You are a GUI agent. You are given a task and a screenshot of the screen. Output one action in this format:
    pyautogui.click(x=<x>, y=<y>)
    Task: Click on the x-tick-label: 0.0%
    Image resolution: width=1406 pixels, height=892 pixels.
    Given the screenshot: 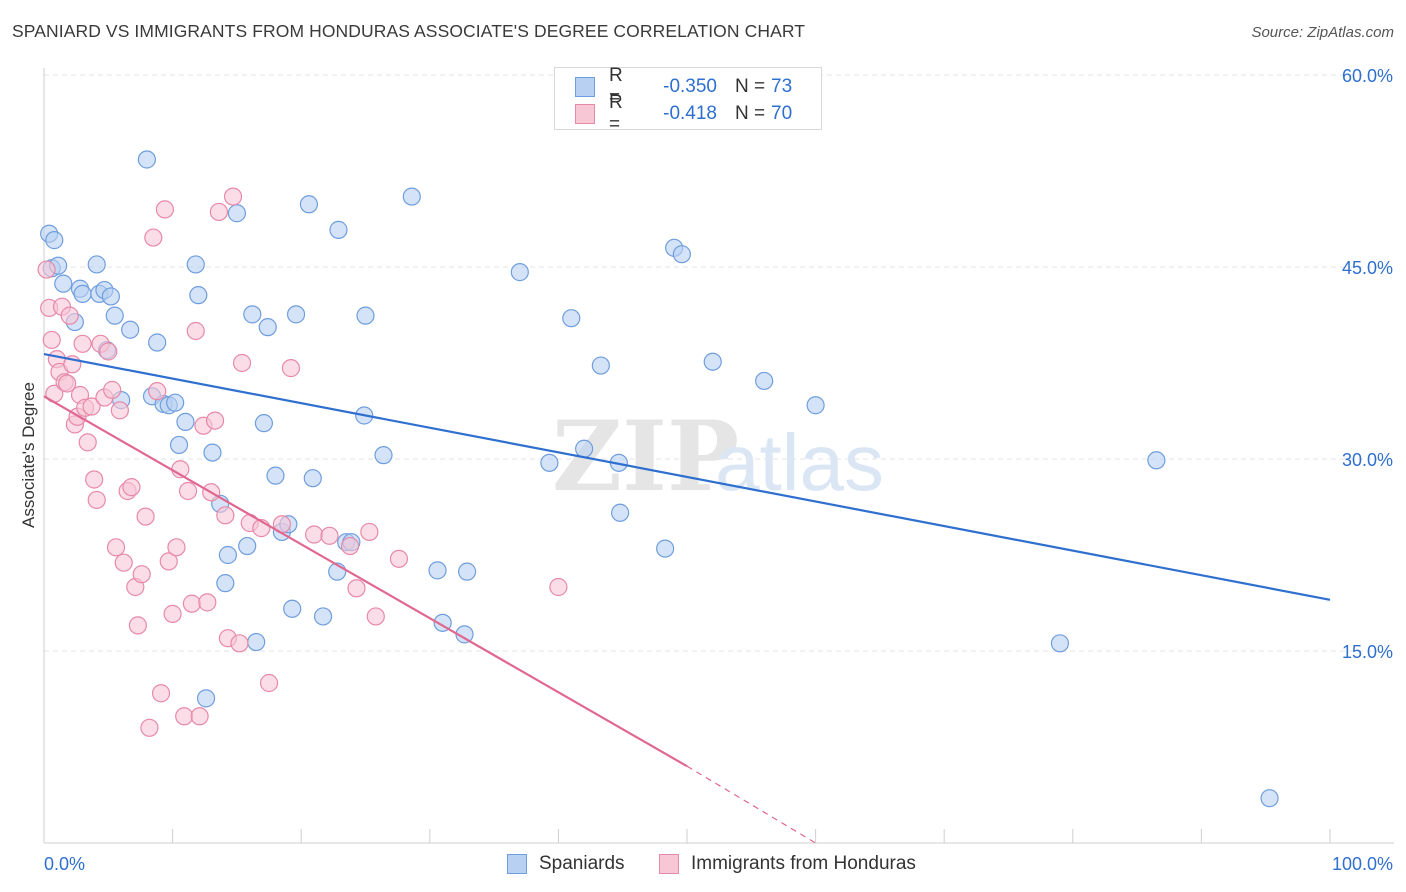 What is the action you would take?
    pyautogui.click(x=64, y=864)
    